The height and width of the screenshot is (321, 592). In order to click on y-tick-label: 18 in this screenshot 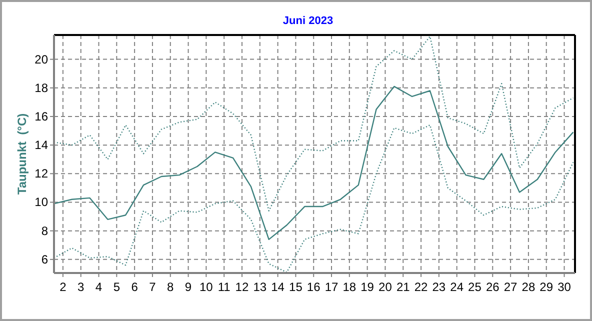, I will do `click(41, 87)`.